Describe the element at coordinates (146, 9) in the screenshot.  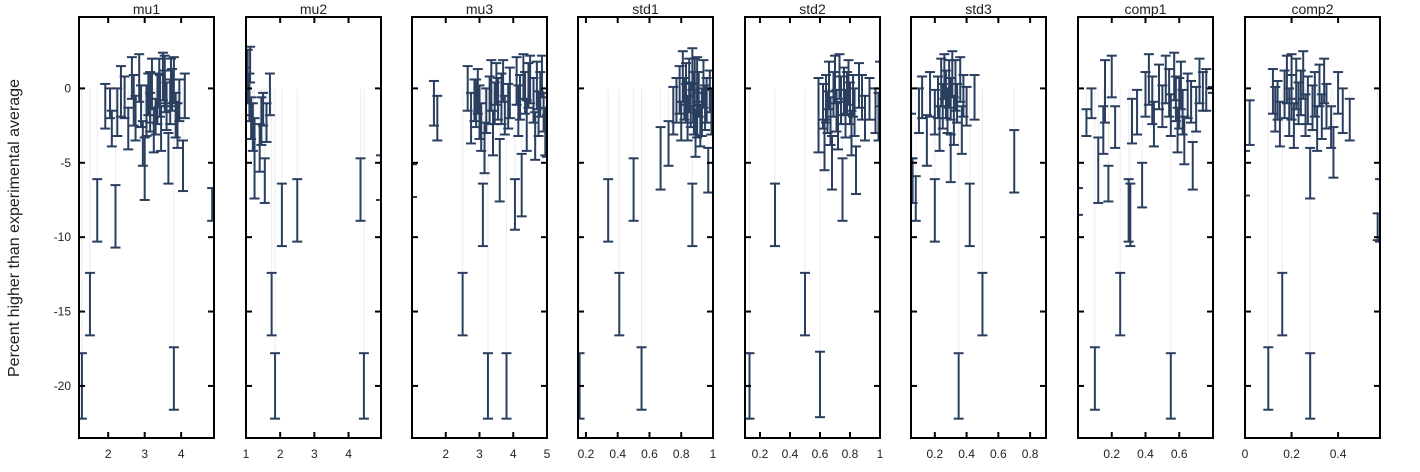
I see `panel-title: mu1` at that location.